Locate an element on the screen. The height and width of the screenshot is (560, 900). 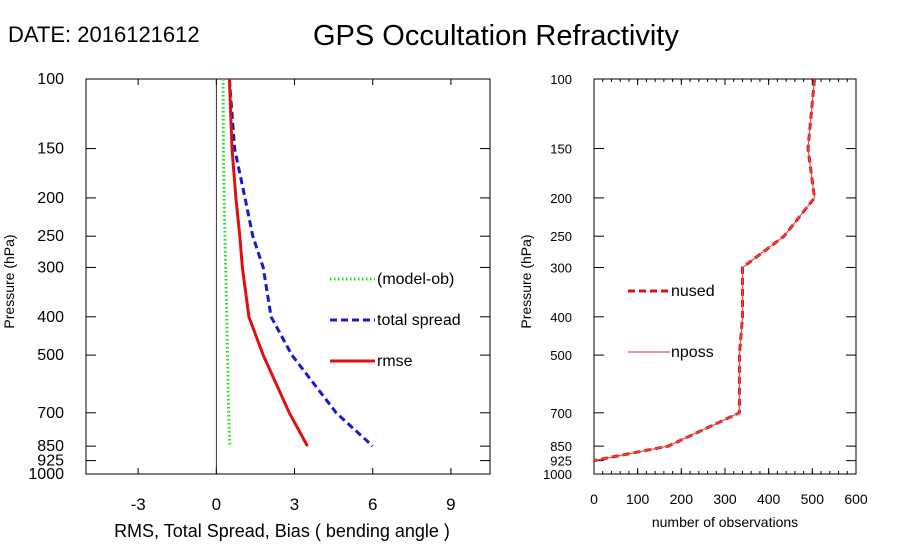
x-tick-label: -3 is located at coordinates (138, 504).